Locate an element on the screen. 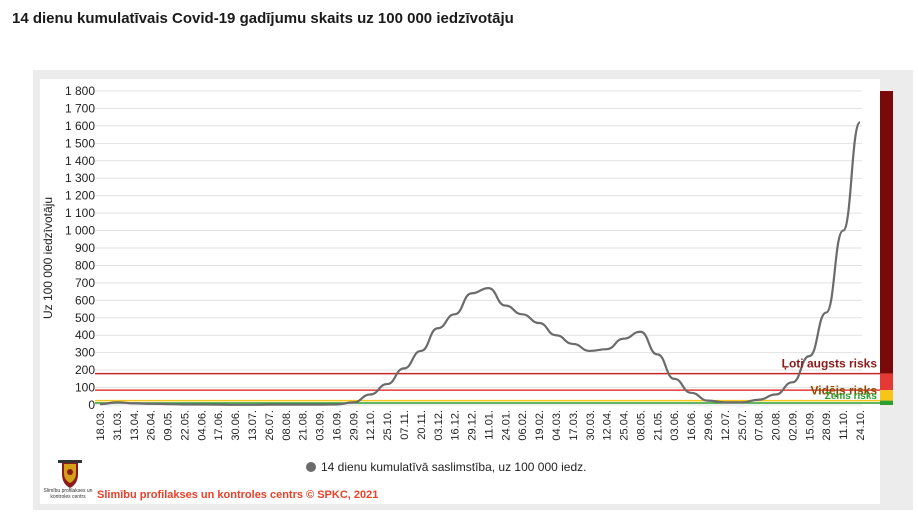 The width and height of the screenshot is (918, 520). risk-bands is located at coordinates (886, 248).